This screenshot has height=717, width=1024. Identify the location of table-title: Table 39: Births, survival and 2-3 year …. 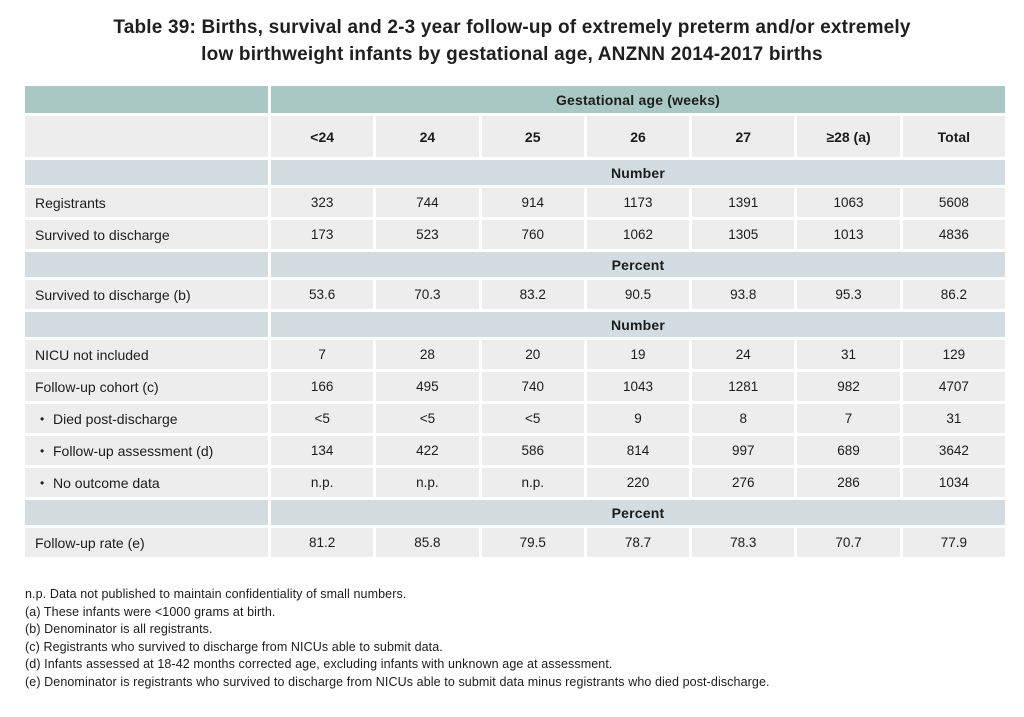
(512, 34).